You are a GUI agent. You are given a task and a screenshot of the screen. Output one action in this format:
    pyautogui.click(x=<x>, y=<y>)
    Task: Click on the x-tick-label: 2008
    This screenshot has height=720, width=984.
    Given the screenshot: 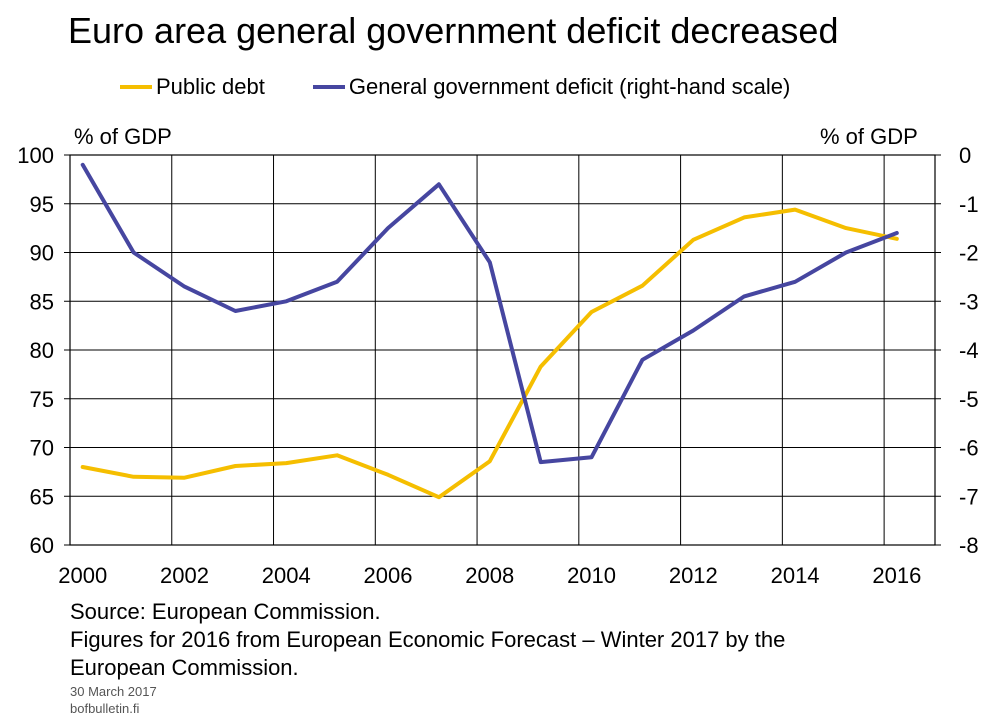 What is the action you would take?
    pyautogui.click(x=489, y=575)
    